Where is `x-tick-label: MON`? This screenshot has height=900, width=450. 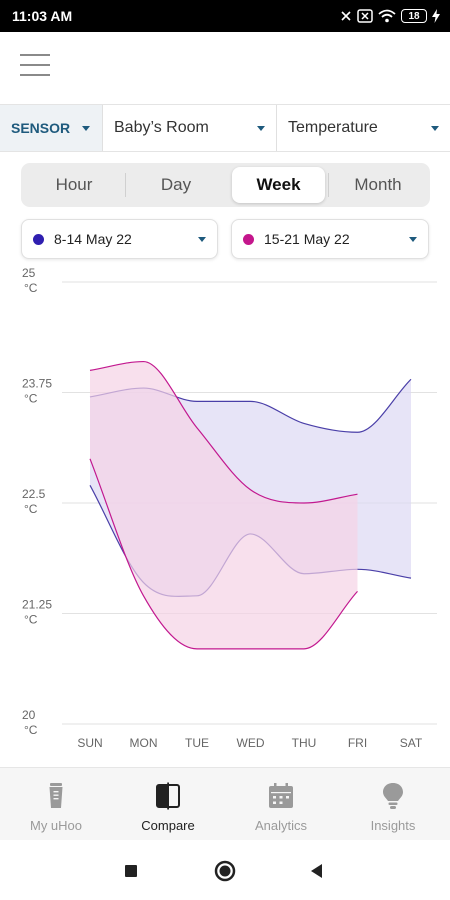 x-tick-label: MON is located at coordinates (144, 743).